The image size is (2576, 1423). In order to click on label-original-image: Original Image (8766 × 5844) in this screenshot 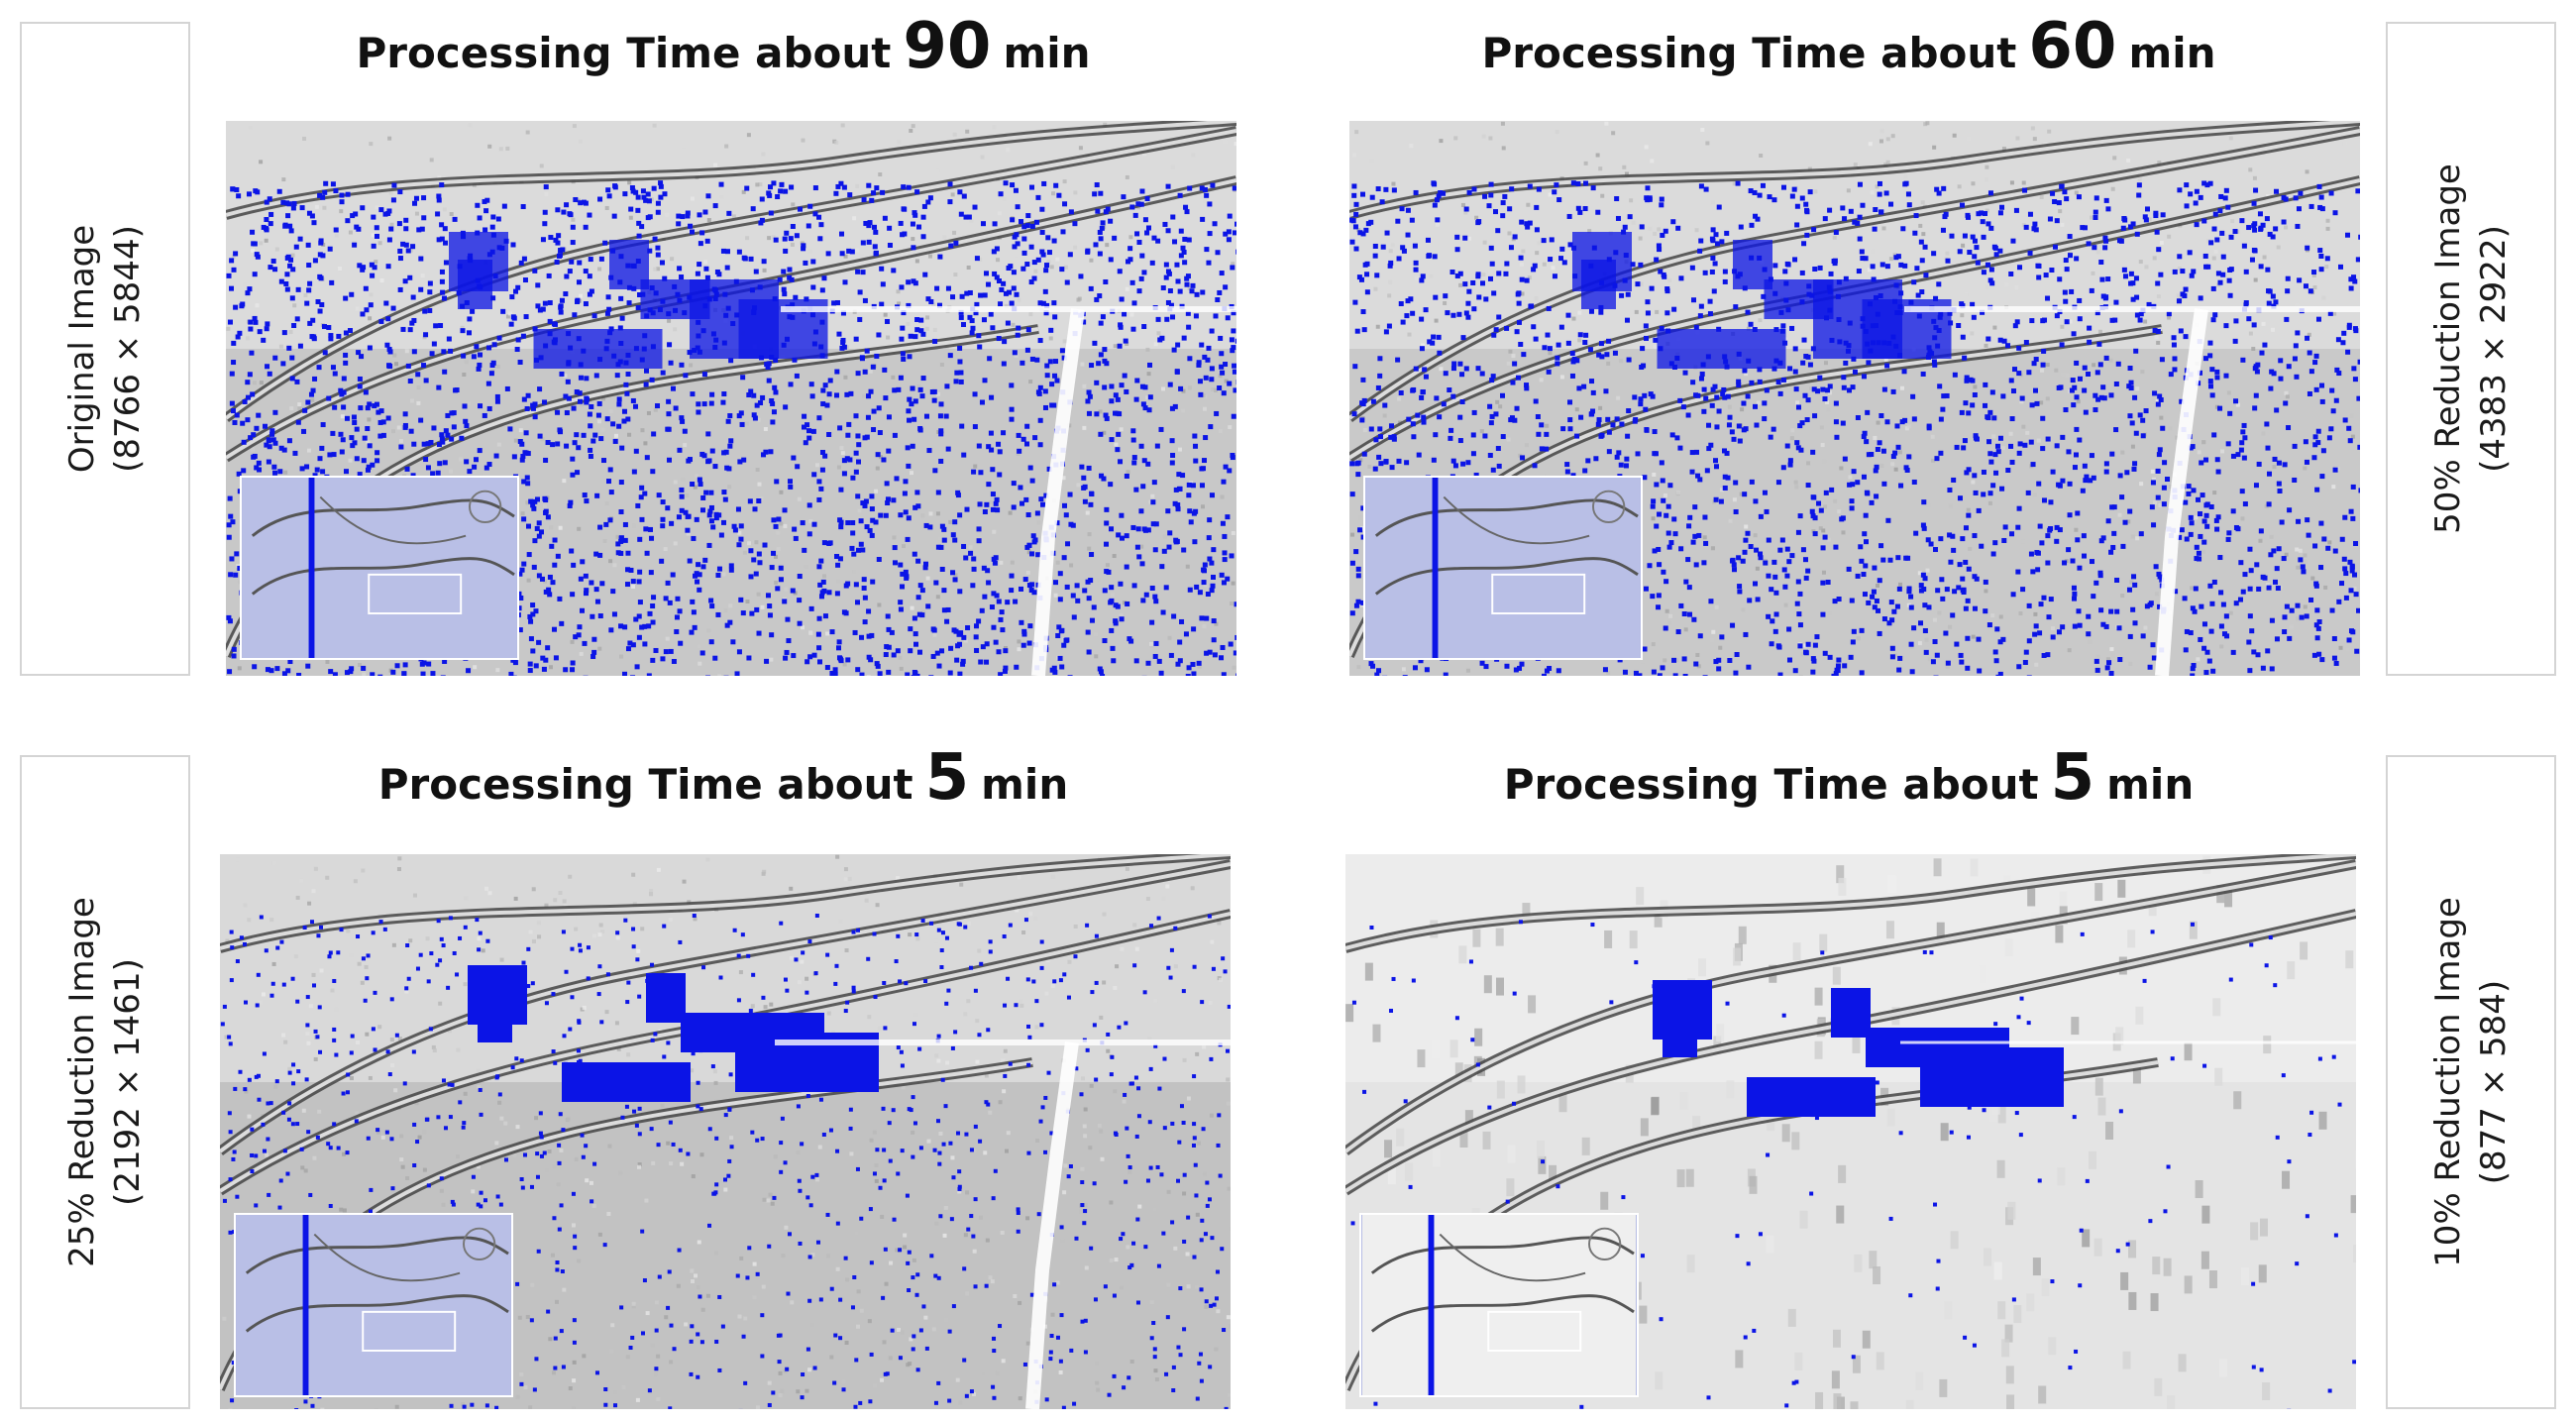, I will do `click(105, 349)`.